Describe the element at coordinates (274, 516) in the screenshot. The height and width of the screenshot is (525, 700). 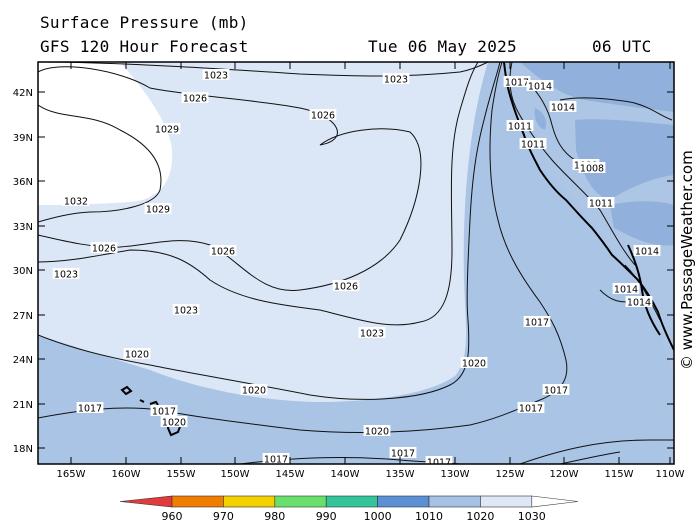
I see `legend-value: 980` at that location.